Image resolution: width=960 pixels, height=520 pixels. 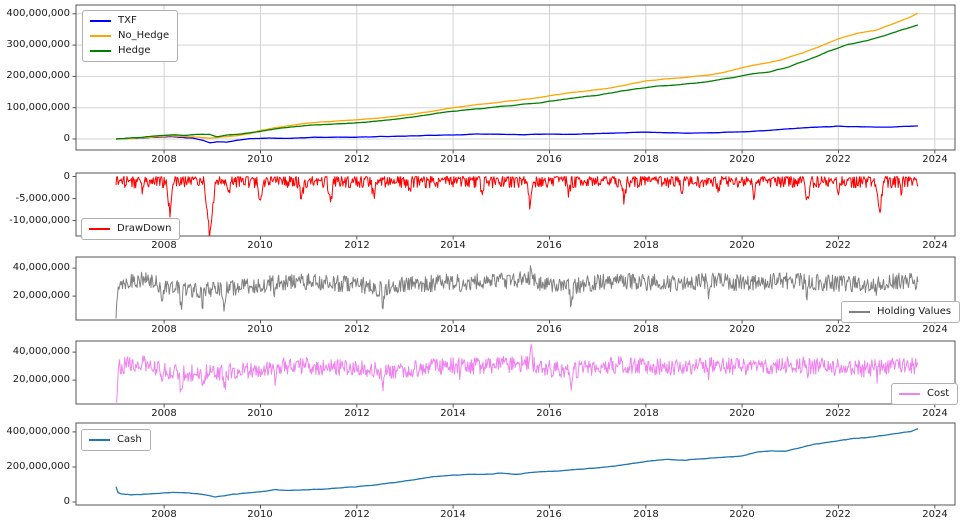 I want to click on xtick-label-equity: 2014, so click(x=453, y=159).